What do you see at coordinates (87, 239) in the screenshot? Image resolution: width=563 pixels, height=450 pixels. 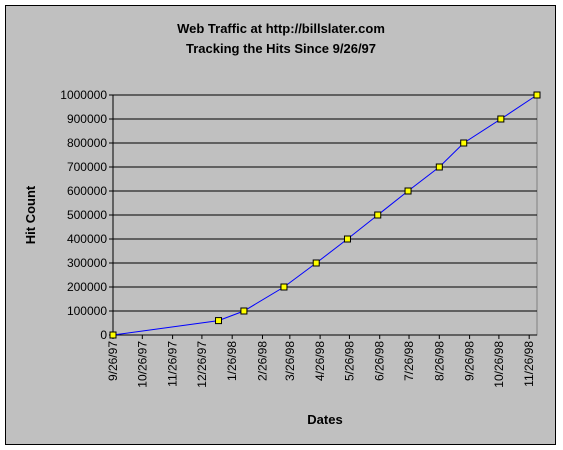 I see `y-tick-label: 400000` at bounding box center [87, 239].